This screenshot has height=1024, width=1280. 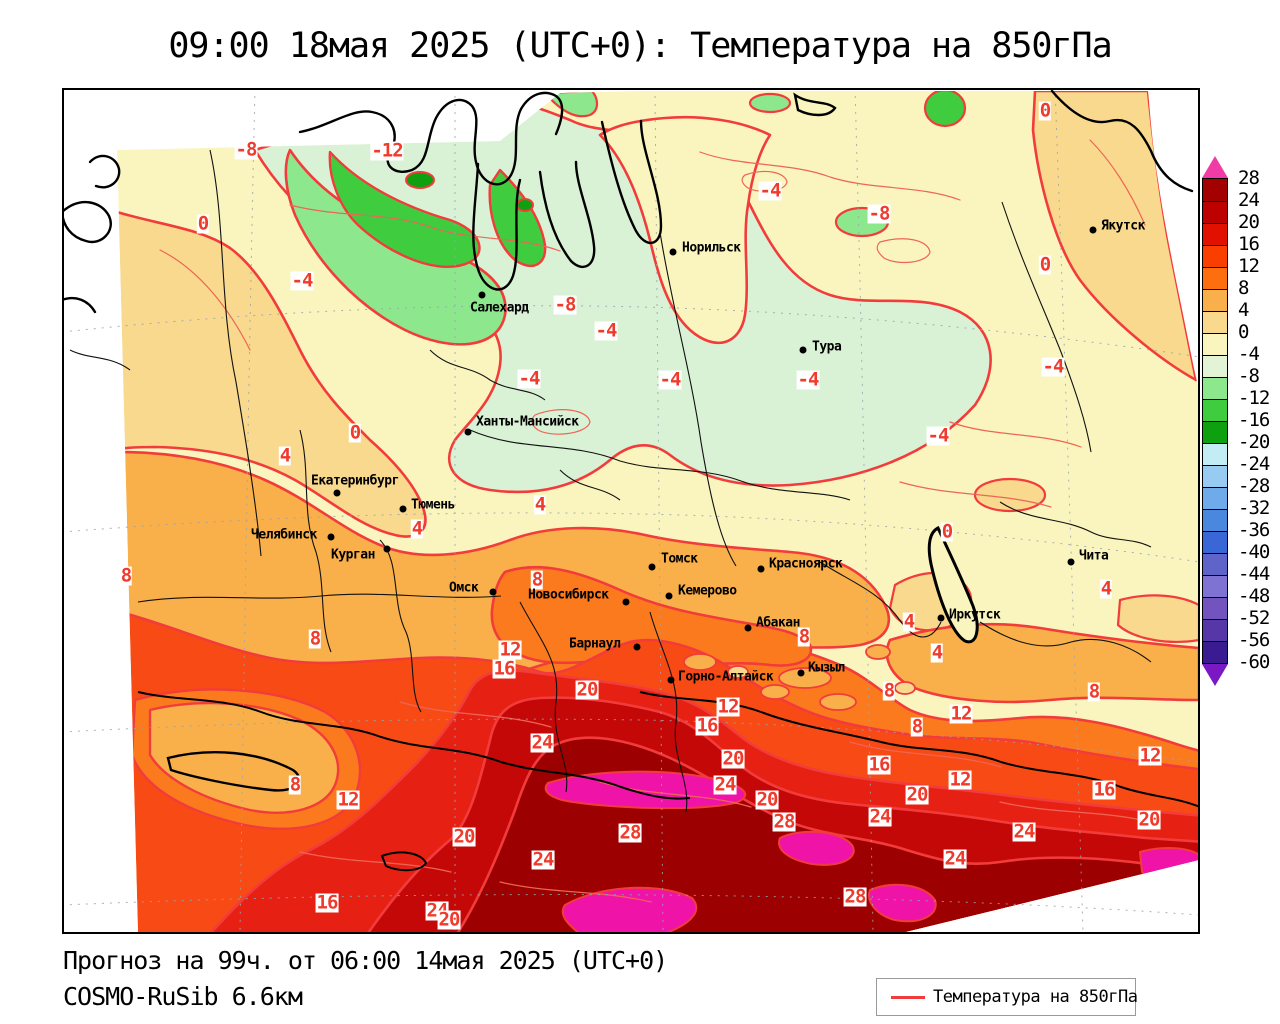 I want to click on colorbar-tick-label: 12, so click(x=1249, y=266).